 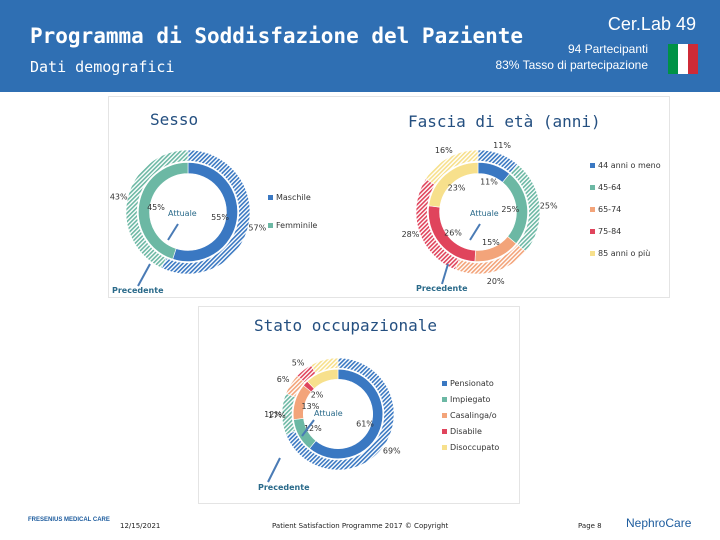 What do you see at coordinates (470, 399) in the screenshot?
I see `legend-entry: Impiegato` at bounding box center [470, 399].